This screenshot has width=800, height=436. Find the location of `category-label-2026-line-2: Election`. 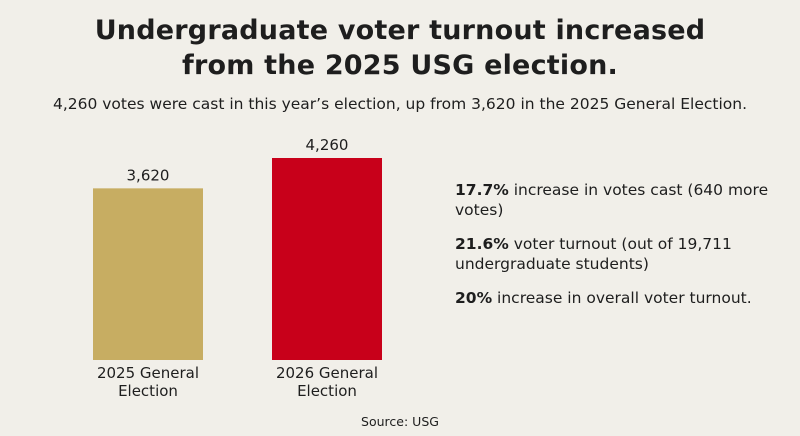

category-label-2026-line-2: Election is located at coordinates (327, 391).